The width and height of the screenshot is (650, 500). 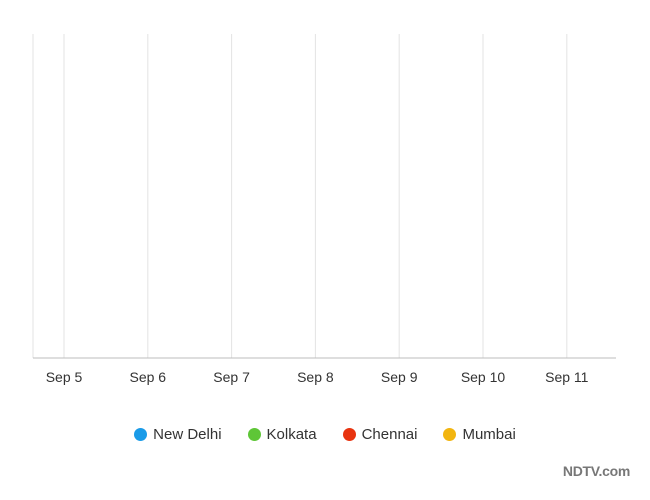 What do you see at coordinates (483, 377) in the screenshot?
I see `x-tick-label: Sep 10` at bounding box center [483, 377].